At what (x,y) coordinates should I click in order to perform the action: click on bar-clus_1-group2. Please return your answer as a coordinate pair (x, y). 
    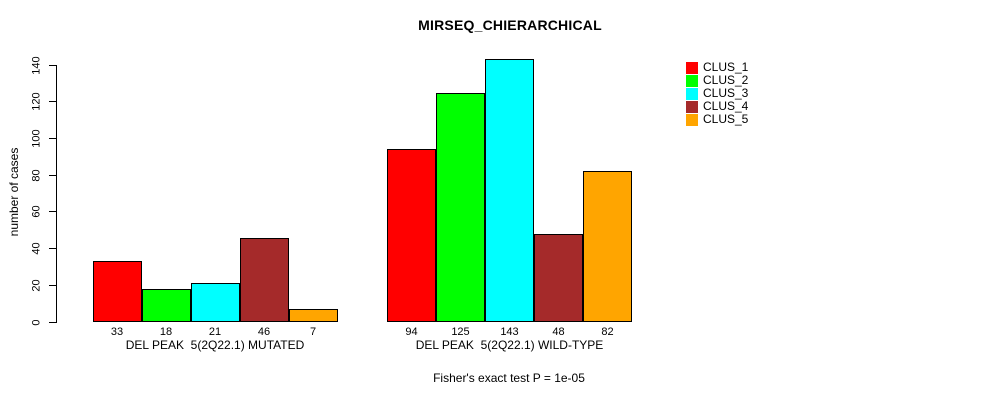
    Looking at the image, I should click on (411, 235).